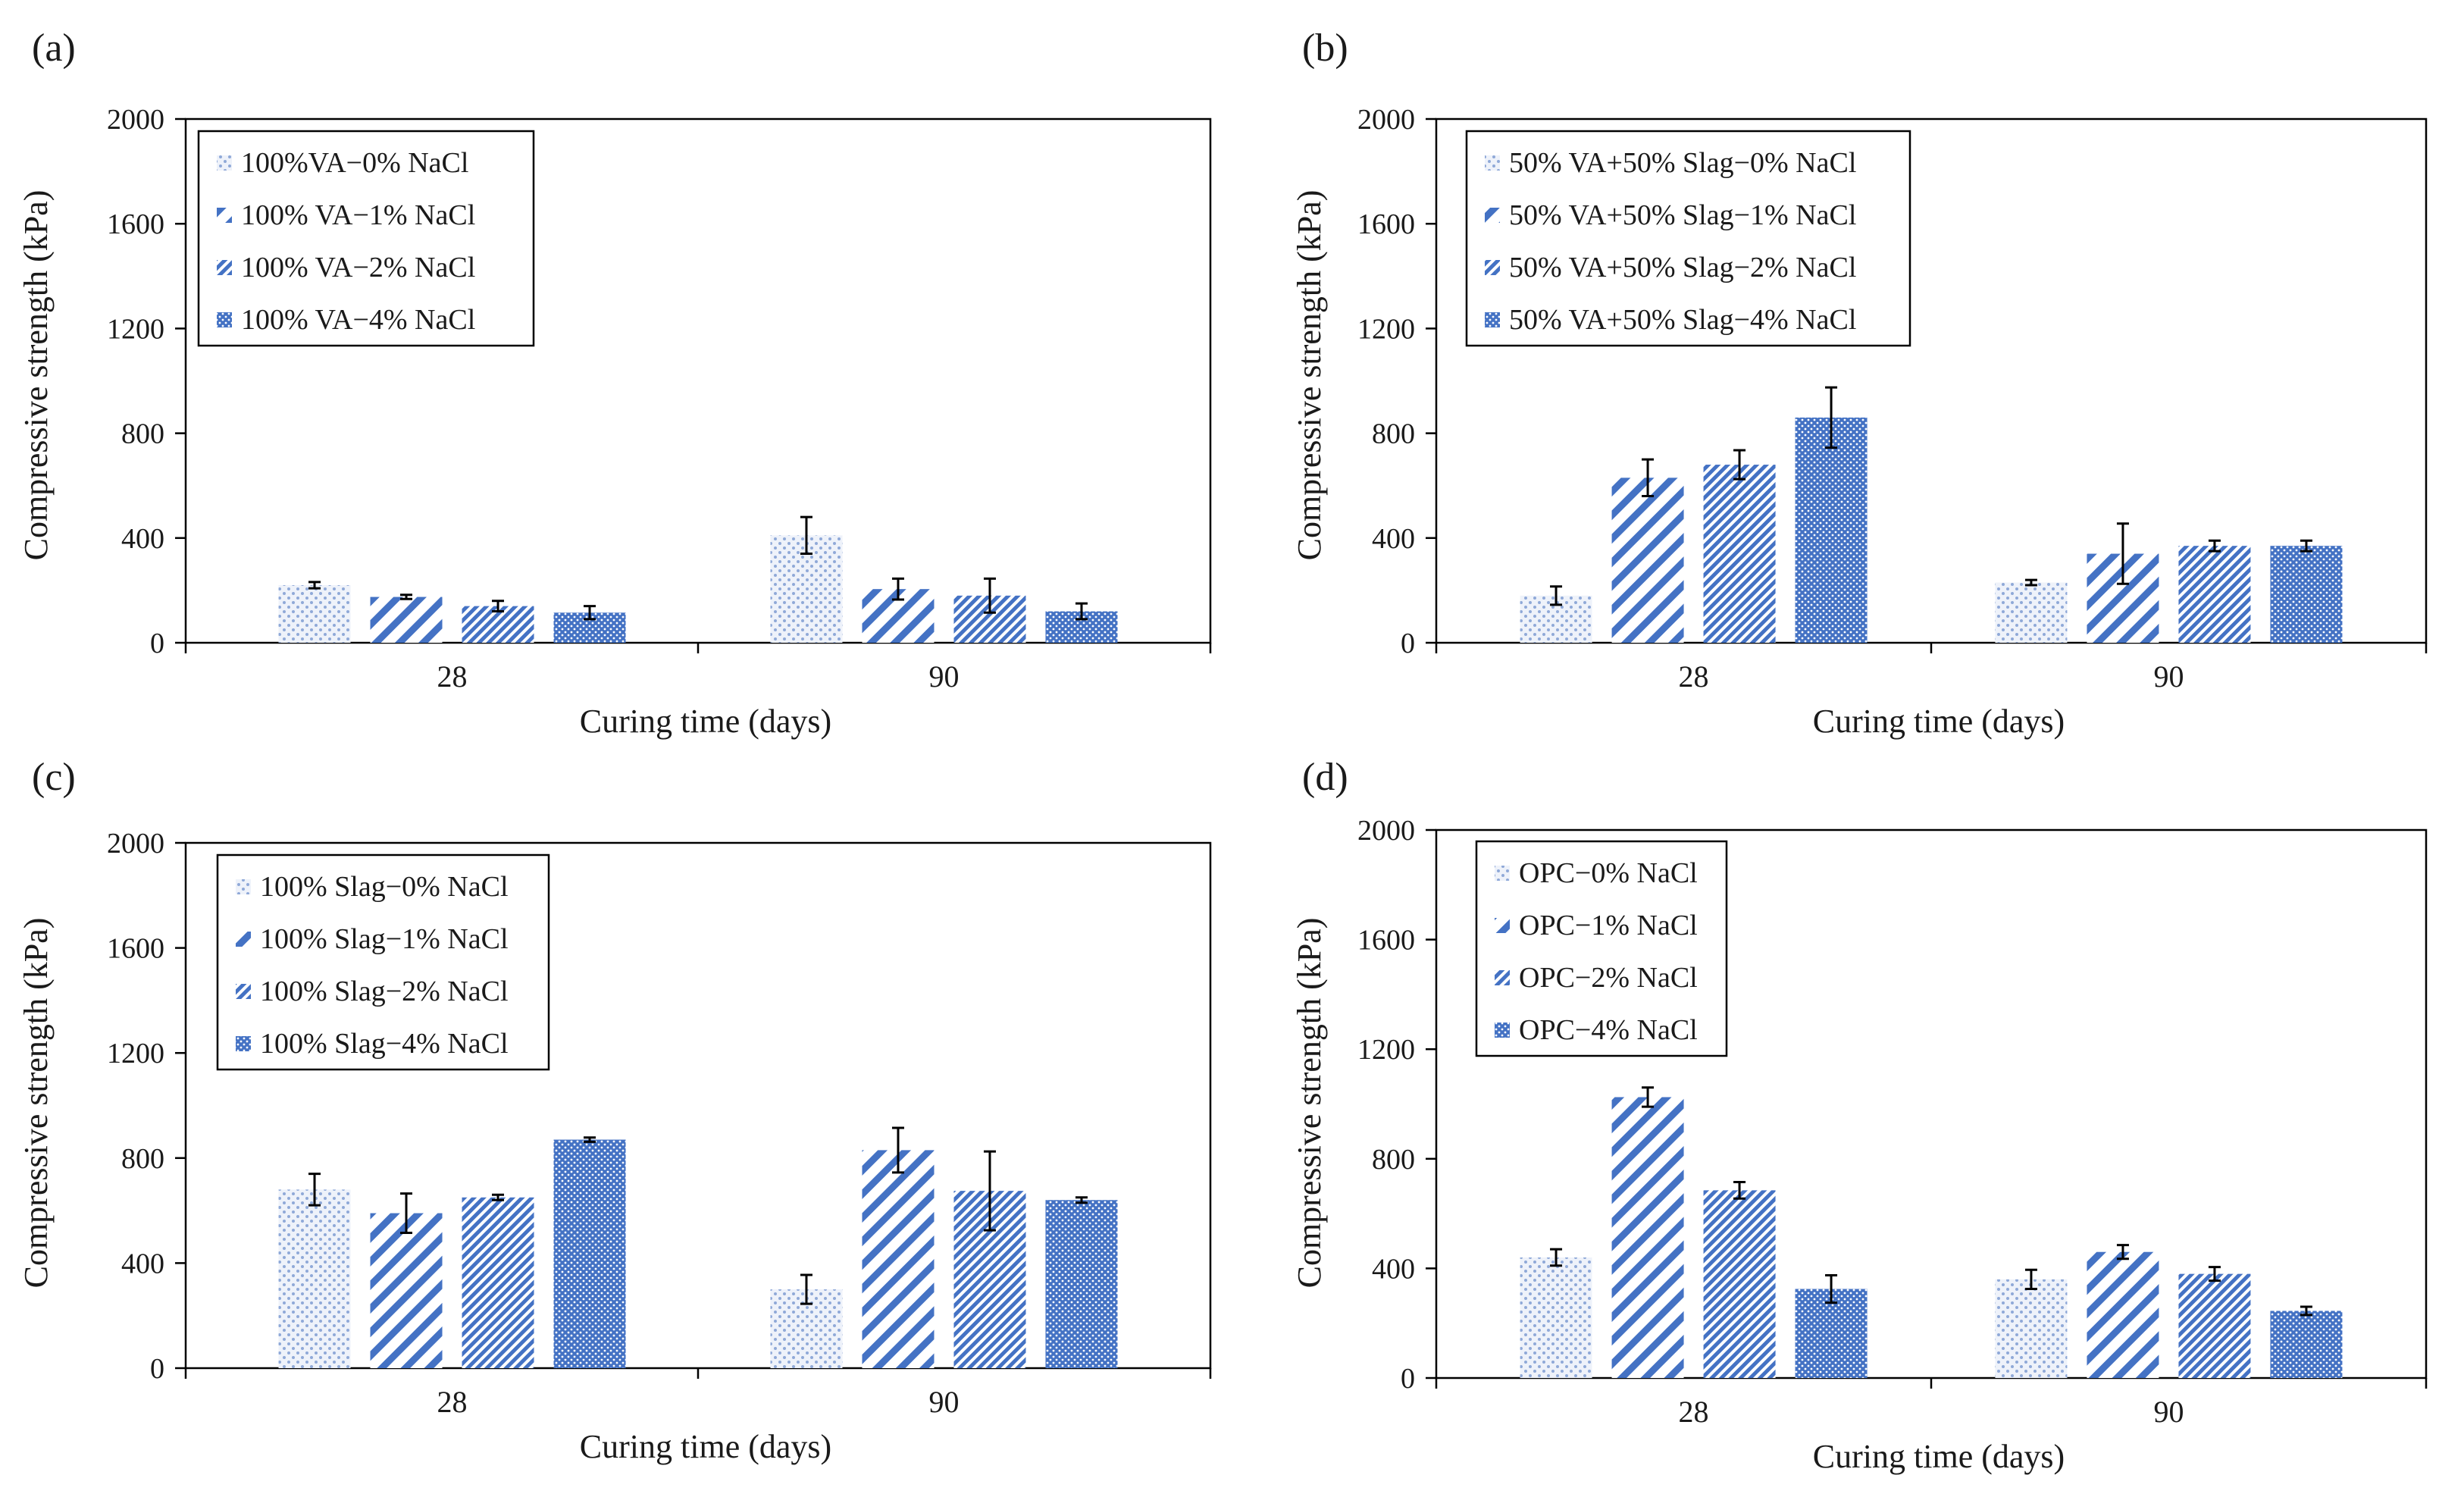  Describe the element at coordinates (1325, 48) in the screenshot. I see `panel-label: (b)` at that location.